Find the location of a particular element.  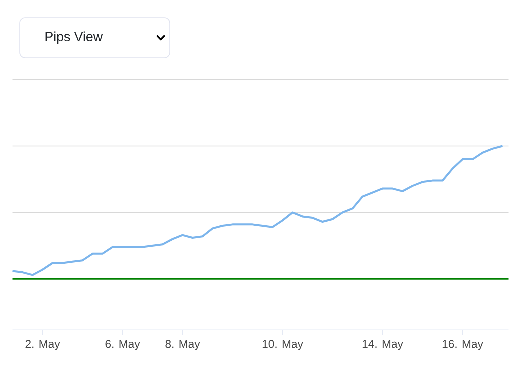

x-tick-label: 10. May is located at coordinates (283, 345).